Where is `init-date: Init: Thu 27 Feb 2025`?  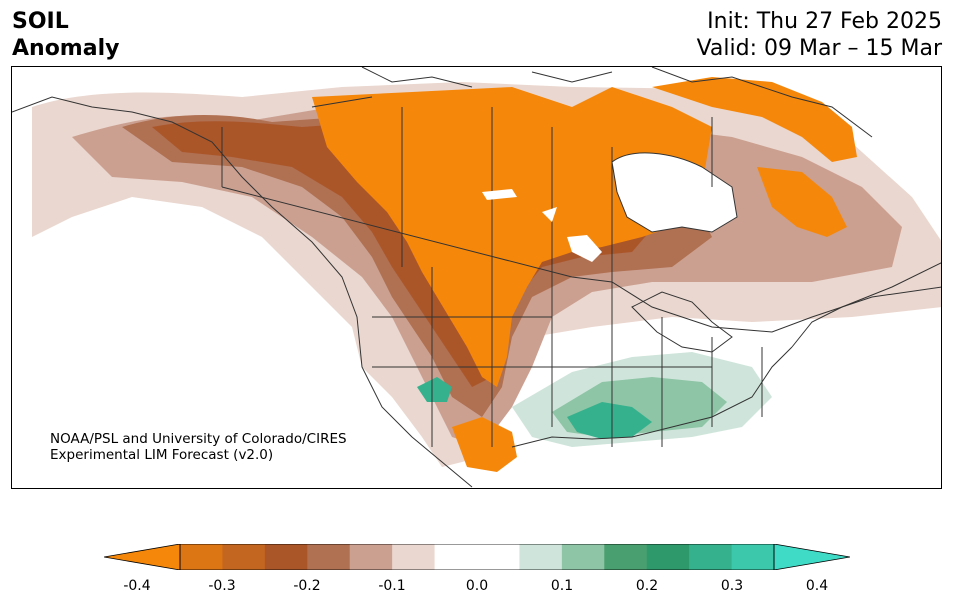
init-date: Init: Thu 27 Feb 2025 is located at coordinates (824, 21).